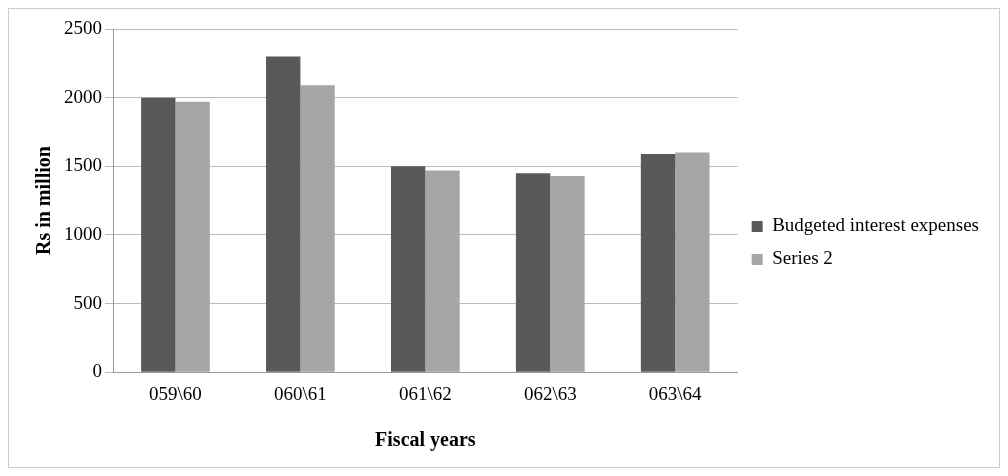  I want to click on y-tick-label: 2000, so click(83, 96).